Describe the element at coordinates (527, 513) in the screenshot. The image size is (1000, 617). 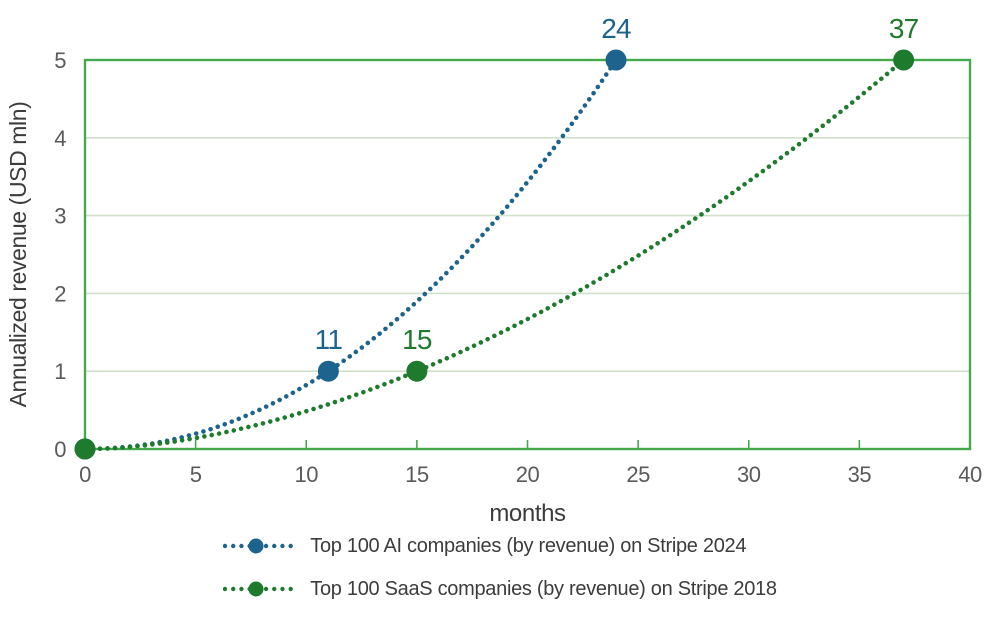
I see `x-axis-title: months` at that location.